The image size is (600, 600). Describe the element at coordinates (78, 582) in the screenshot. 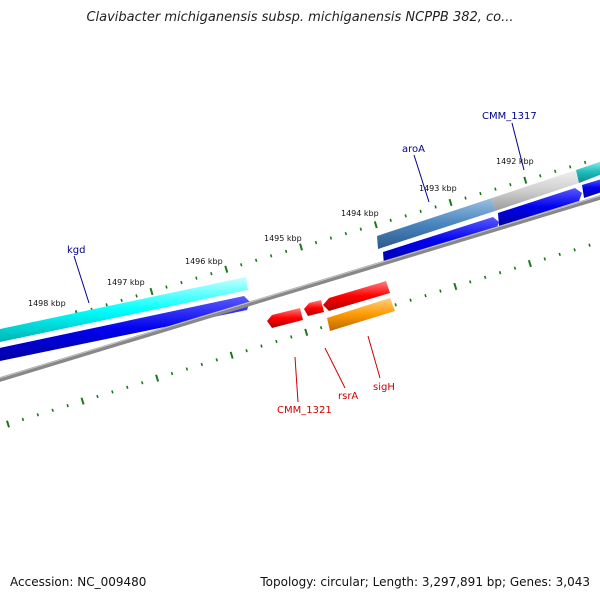

I see `accession-text: Accession: NC_009480` at that location.